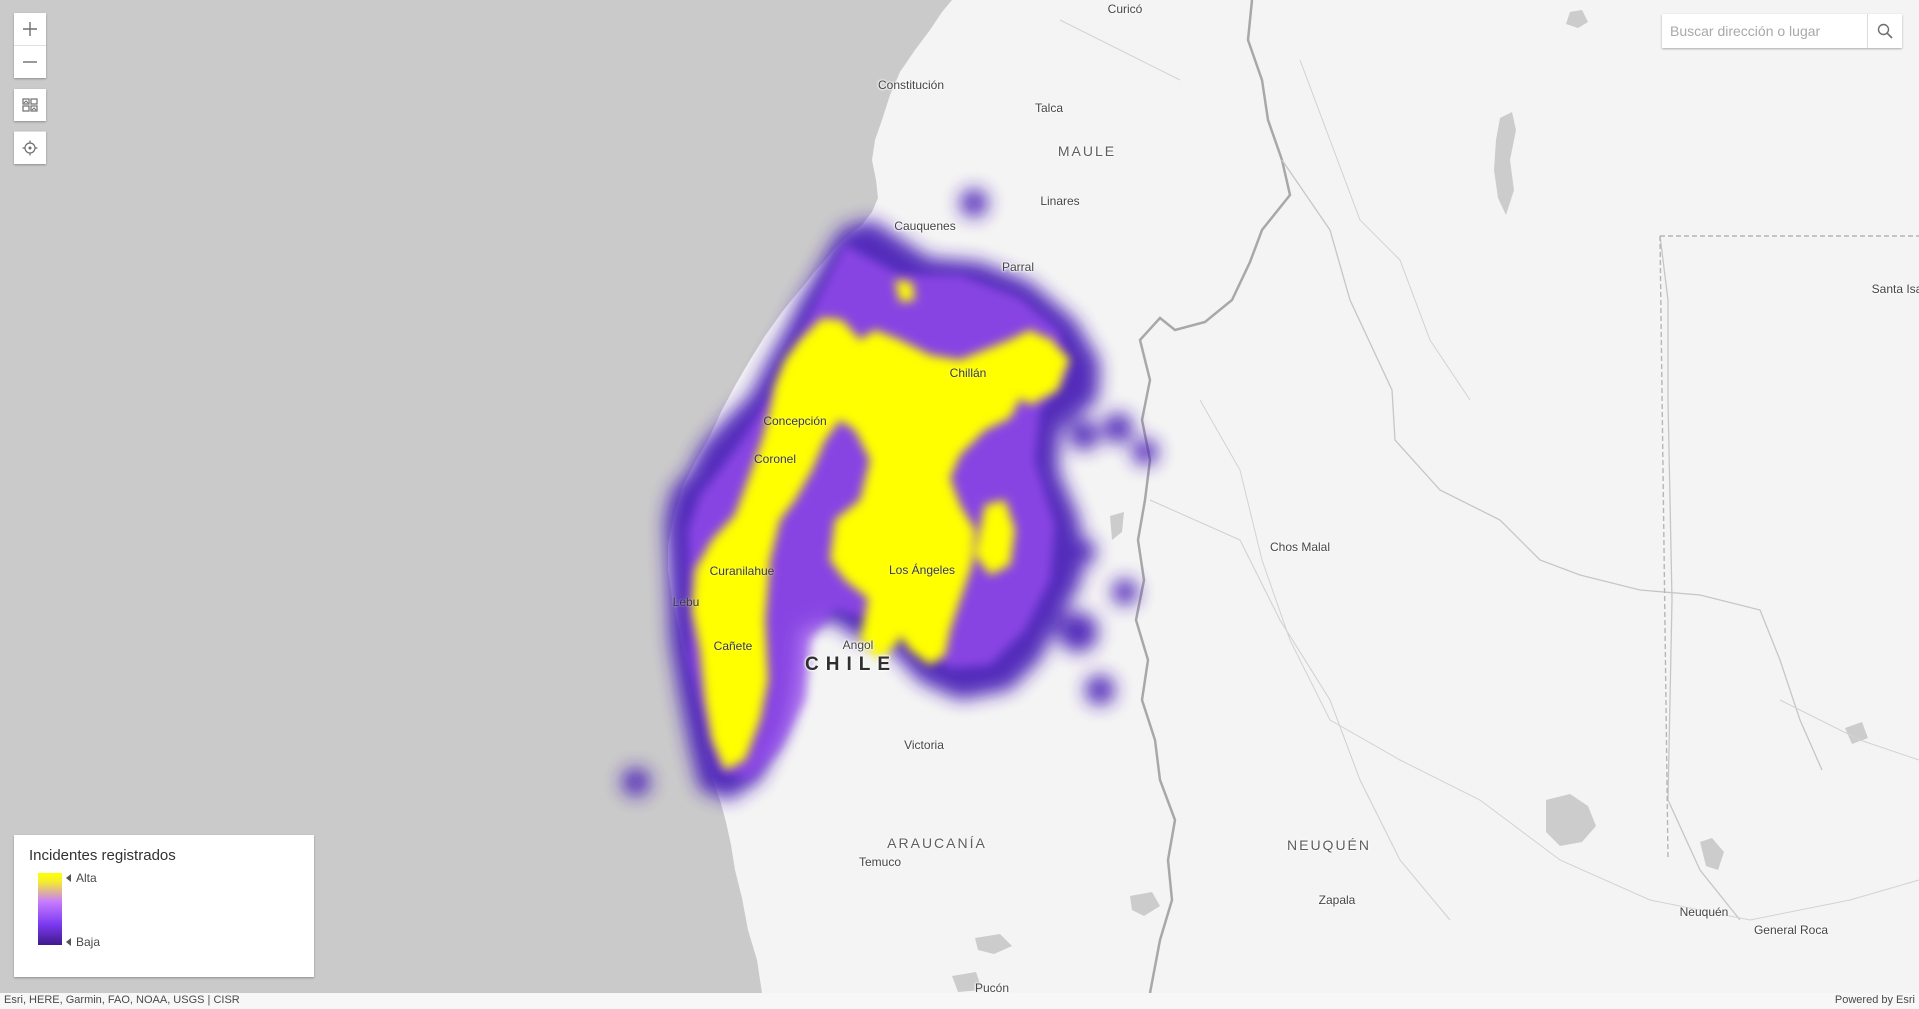  What do you see at coordinates (1791, 930) in the screenshot?
I see `place-label-city: General Roca` at bounding box center [1791, 930].